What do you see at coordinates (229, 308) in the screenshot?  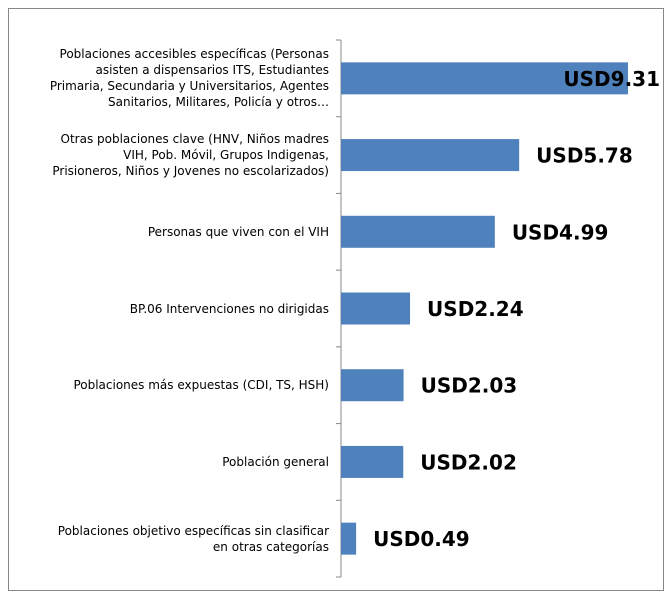 I see `category-label: BP.06 Intervenciones no dirigidas` at bounding box center [229, 308].